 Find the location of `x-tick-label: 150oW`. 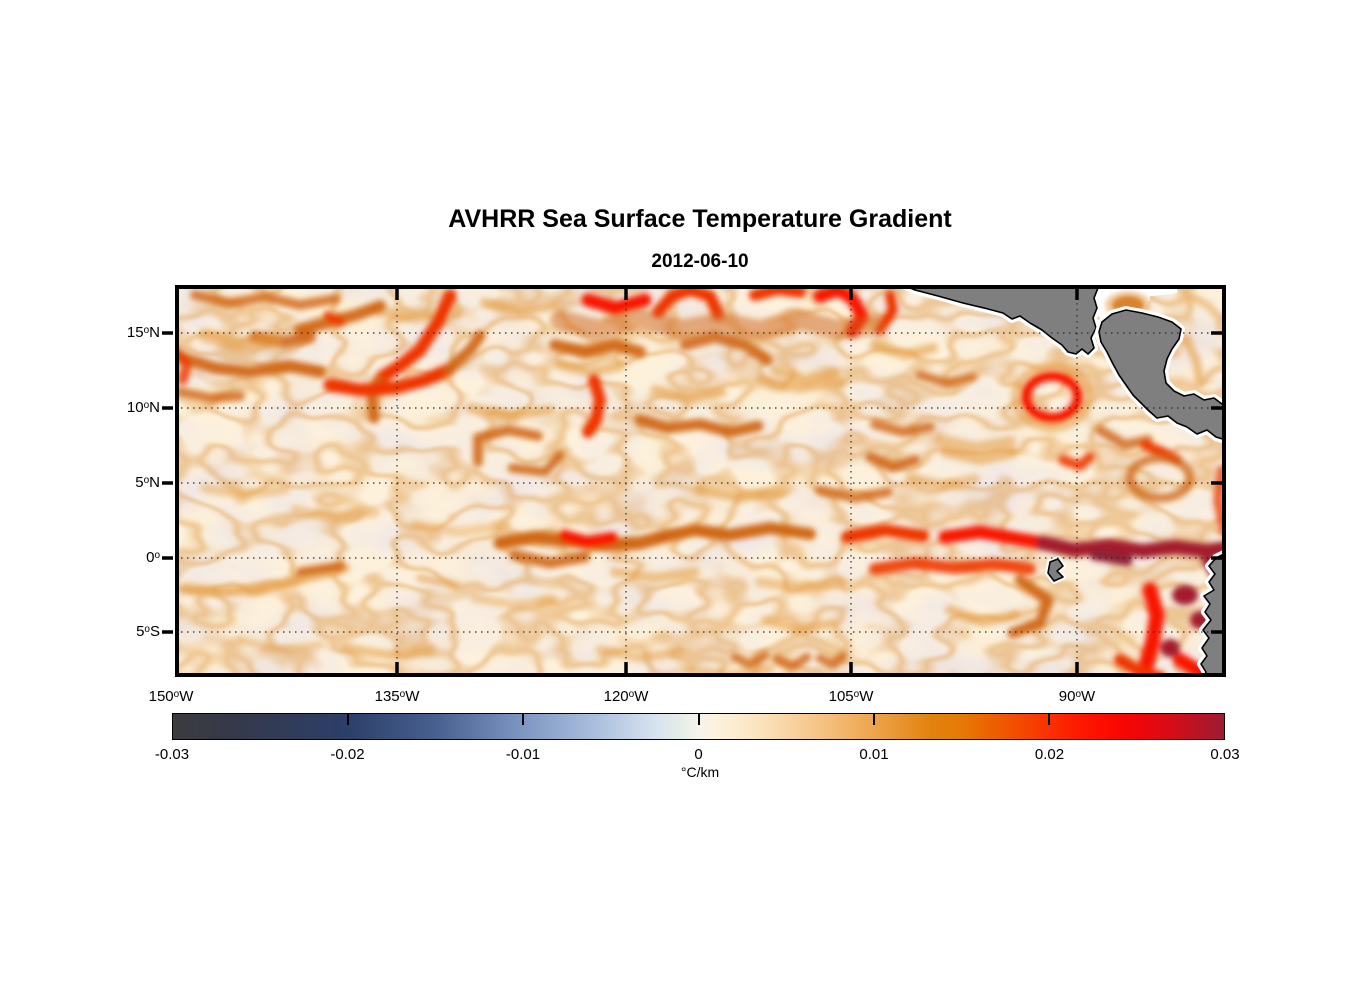

x-tick-label: 150oW is located at coordinates (171, 696).